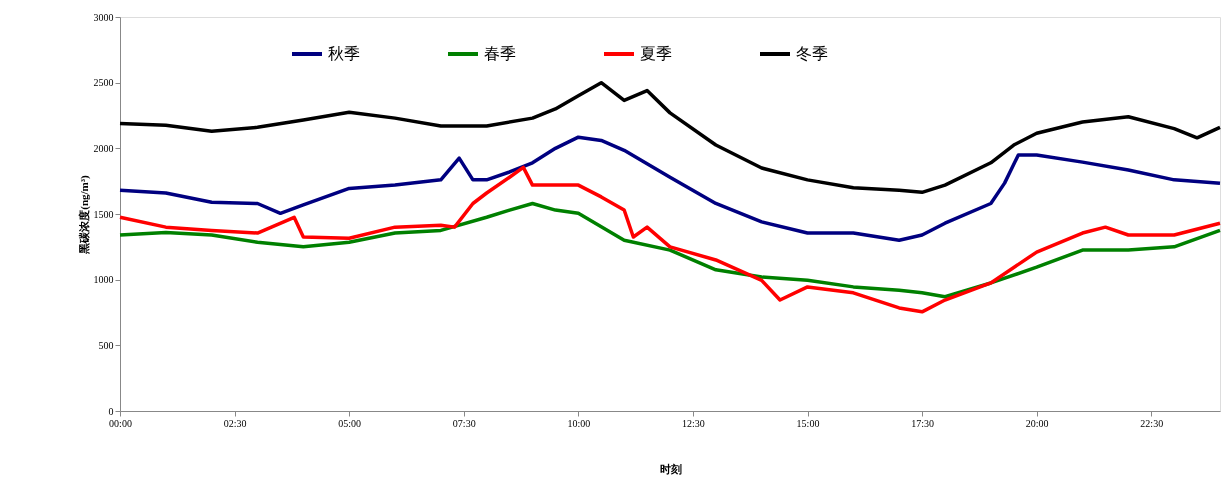  What do you see at coordinates (464, 423) in the screenshot?
I see `x-tick-label: 07:30` at bounding box center [464, 423].